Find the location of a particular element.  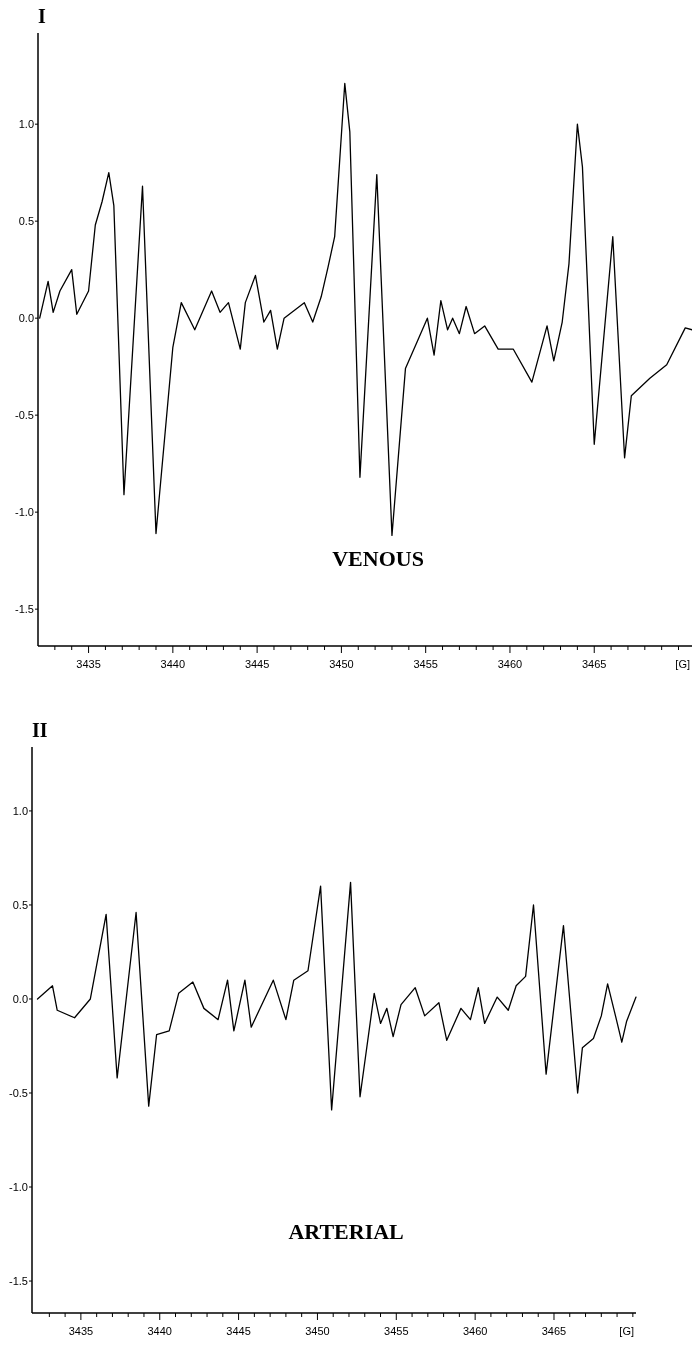

annotation: VENOUS is located at coordinates (378, 559).